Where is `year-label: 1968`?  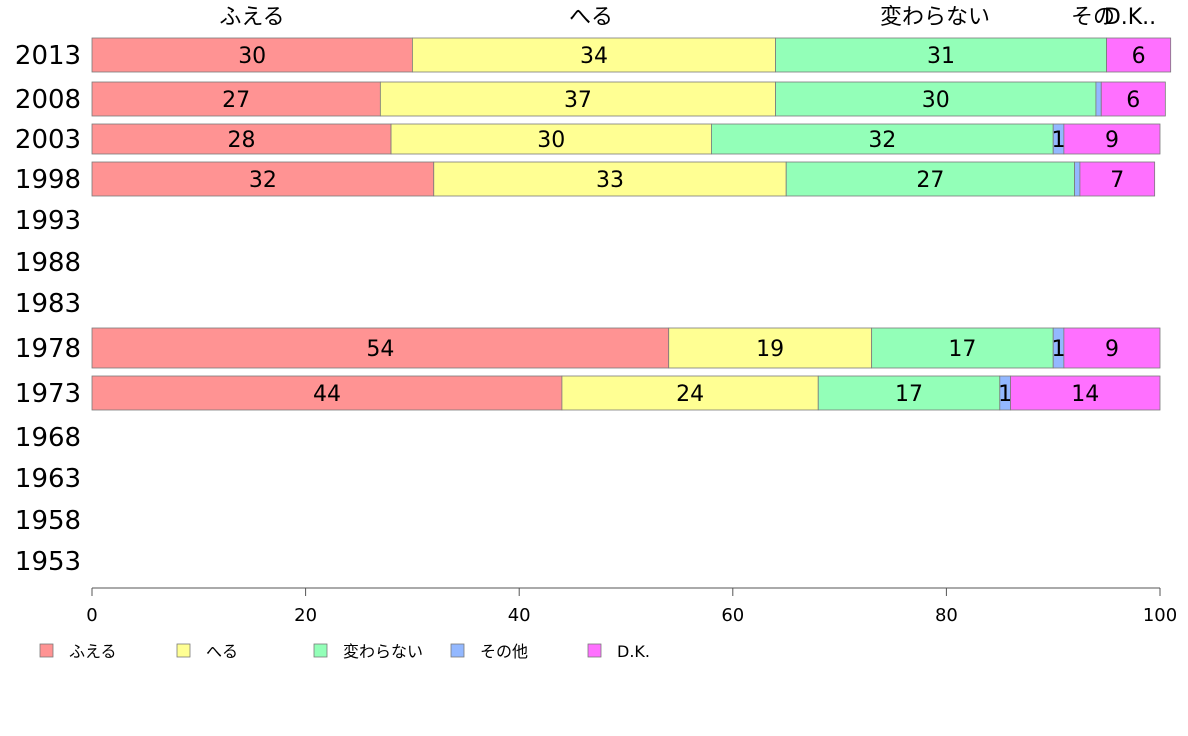 year-label: 1968 is located at coordinates (48, 438).